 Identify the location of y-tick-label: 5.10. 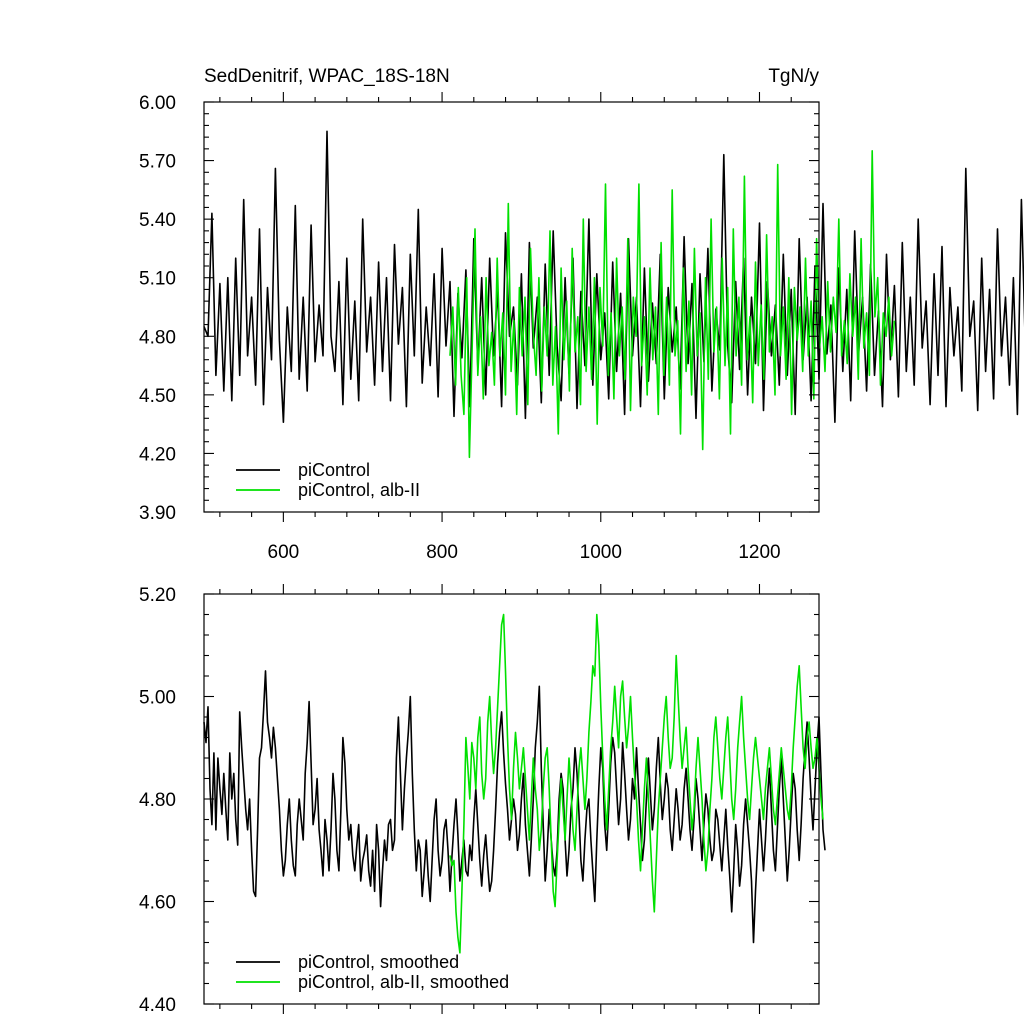
(157, 279).